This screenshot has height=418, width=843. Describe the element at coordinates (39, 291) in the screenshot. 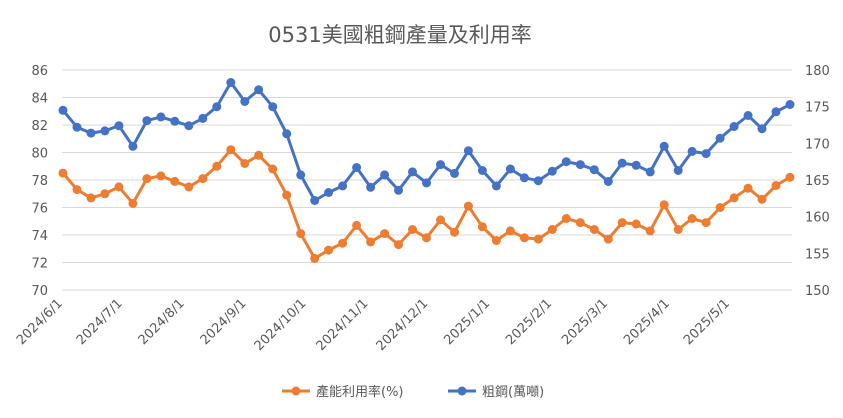

I see `left-tick-label: 70` at that location.